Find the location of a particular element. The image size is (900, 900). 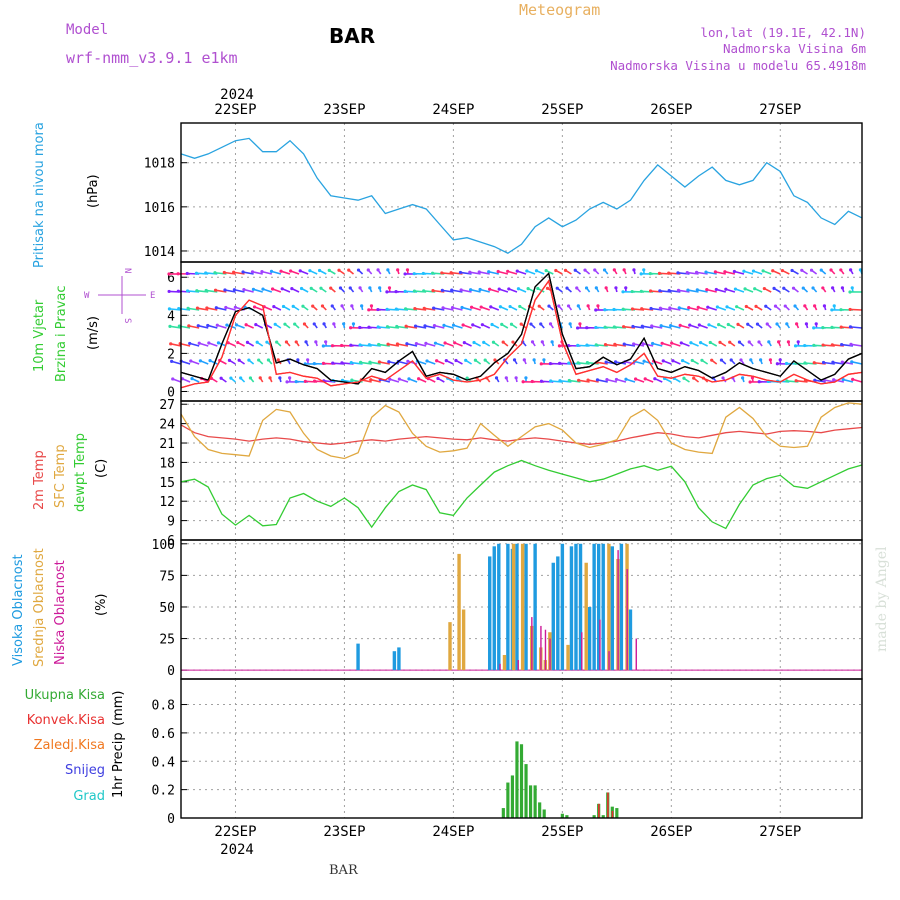

chart-title: Meteogram is located at coordinates (559, 10).